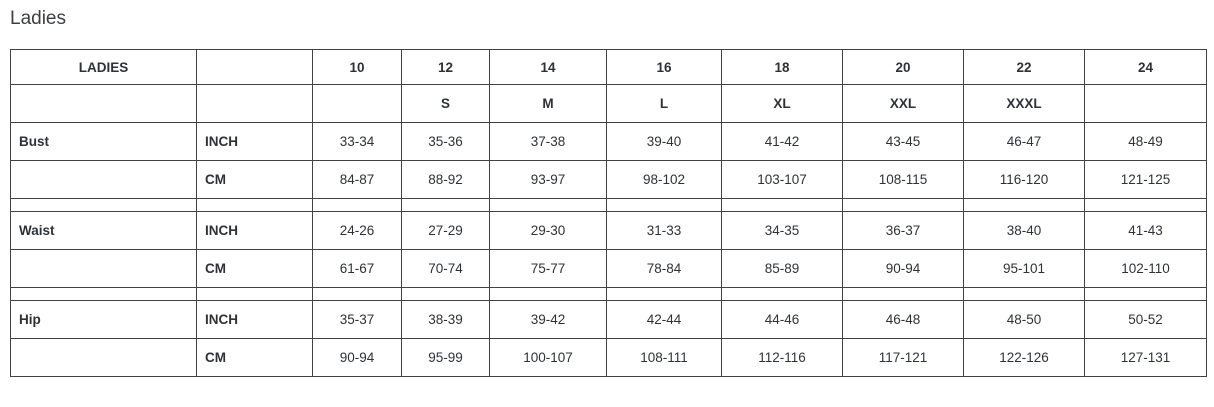 This screenshot has width=1214, height=407. What do you see at coordinates (357, 67) in the screenshot?
I see `table-cell: 10` at bounding box center [357, 67].